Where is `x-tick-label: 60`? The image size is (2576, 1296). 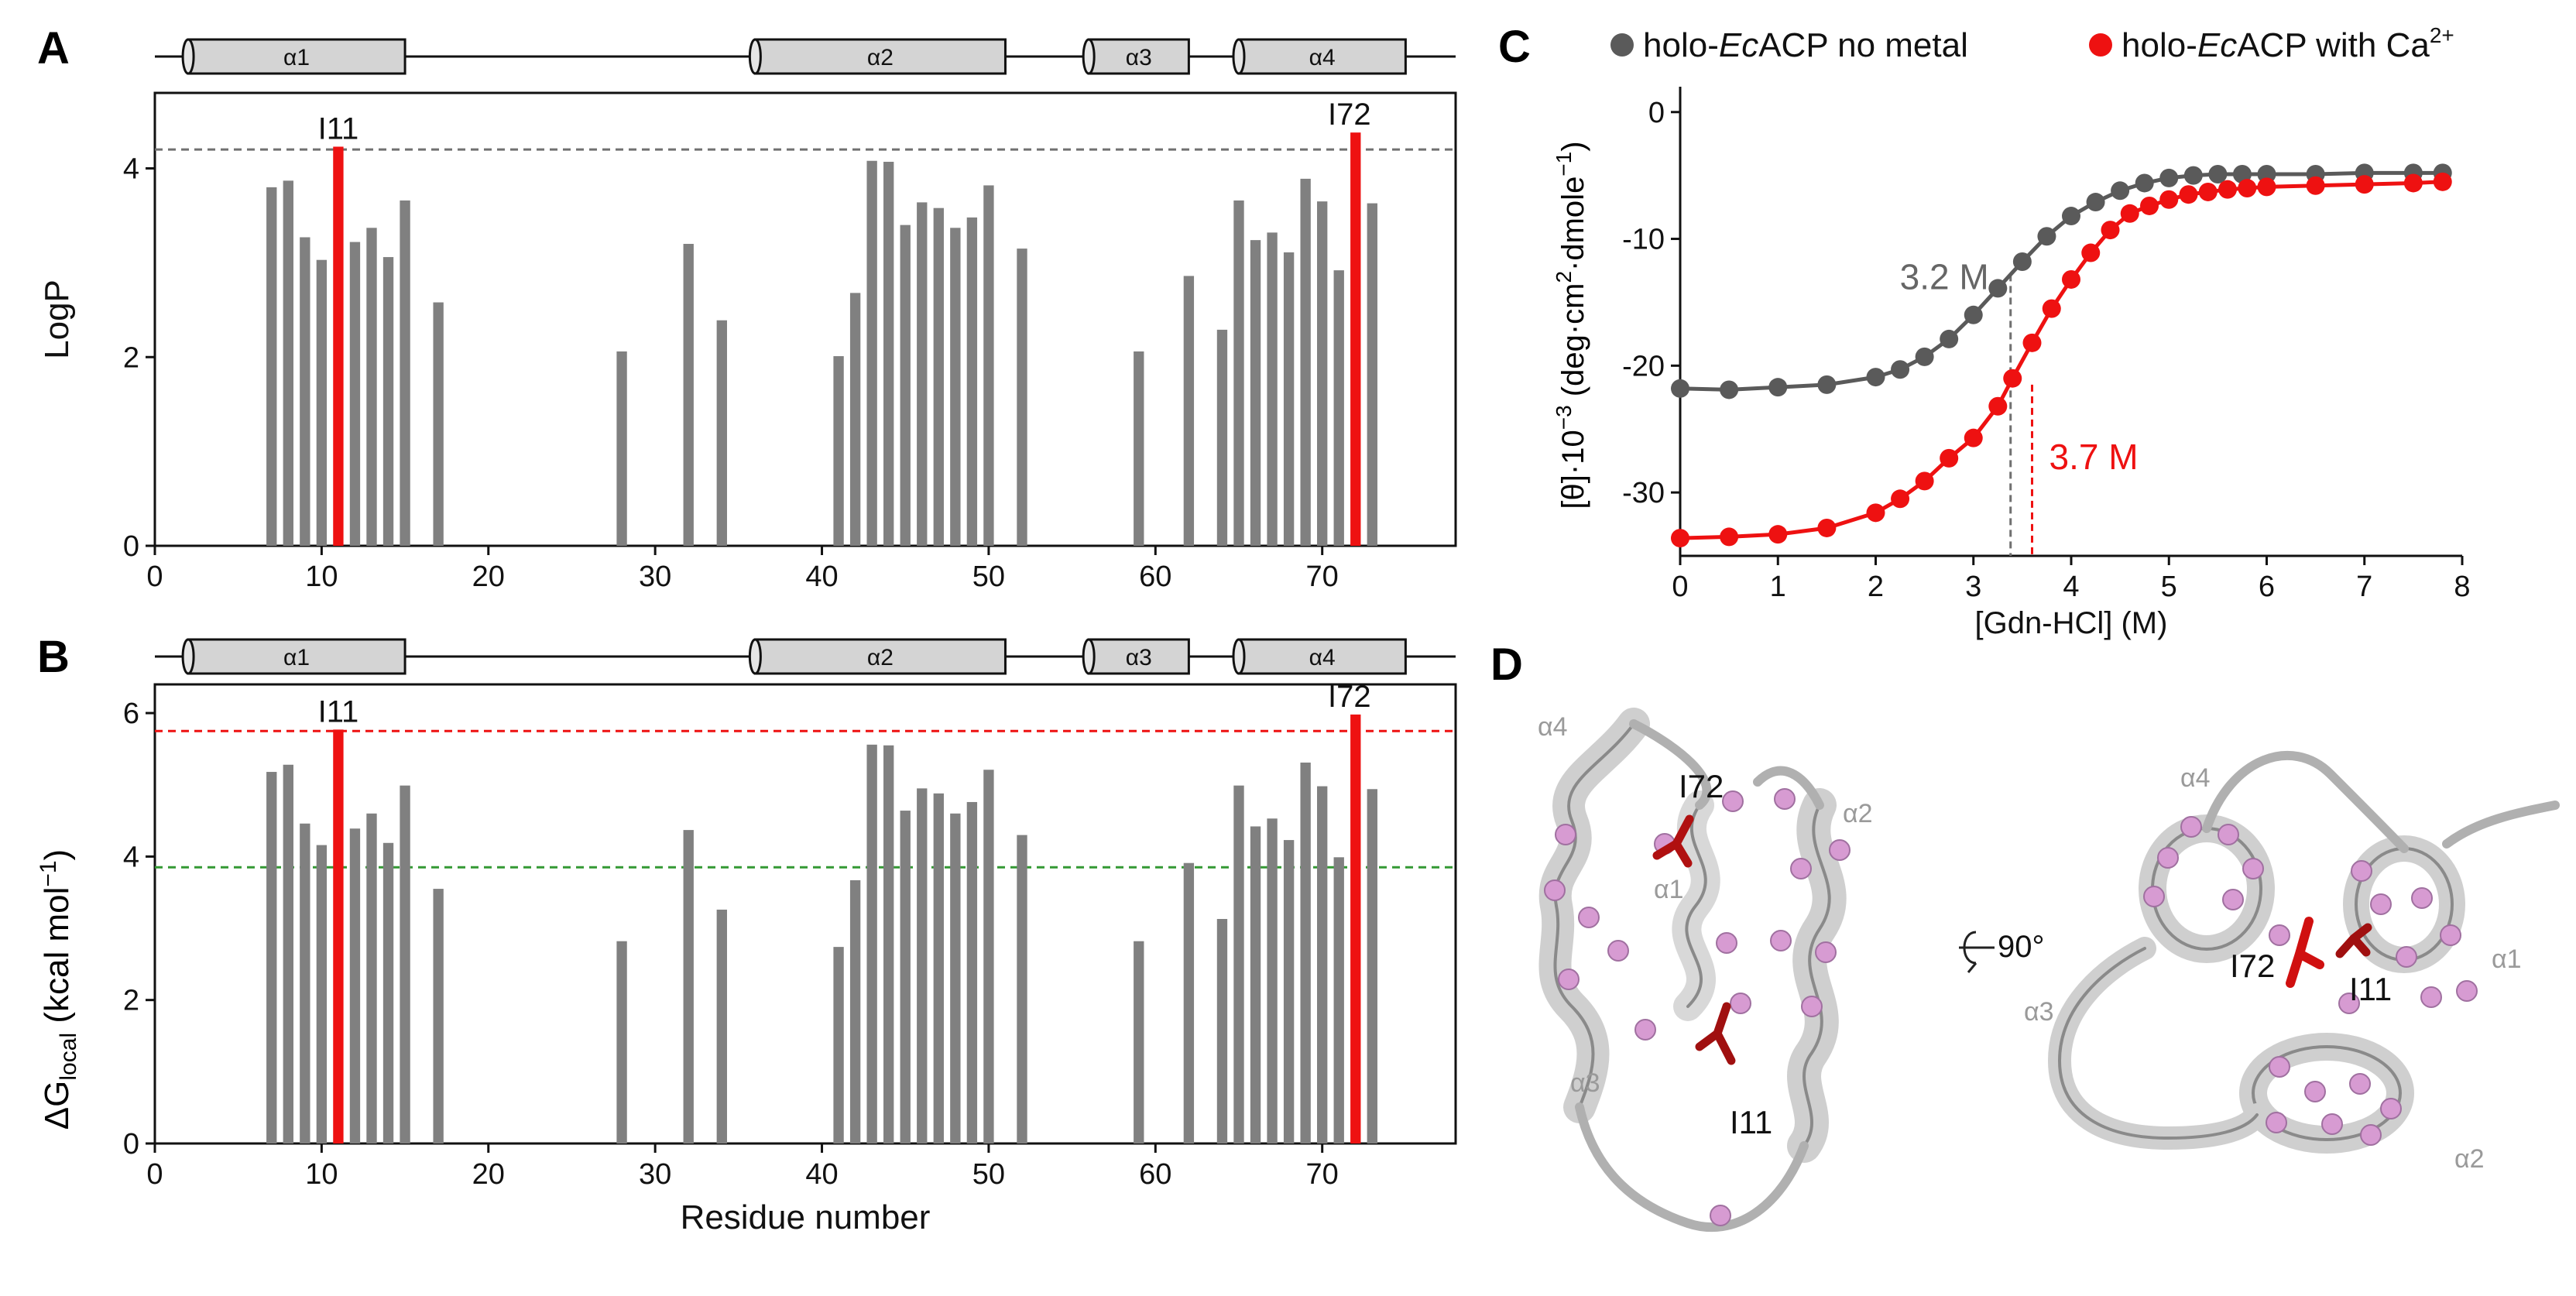
x-tick-label: 60 is located at coordinates (1155, 577).